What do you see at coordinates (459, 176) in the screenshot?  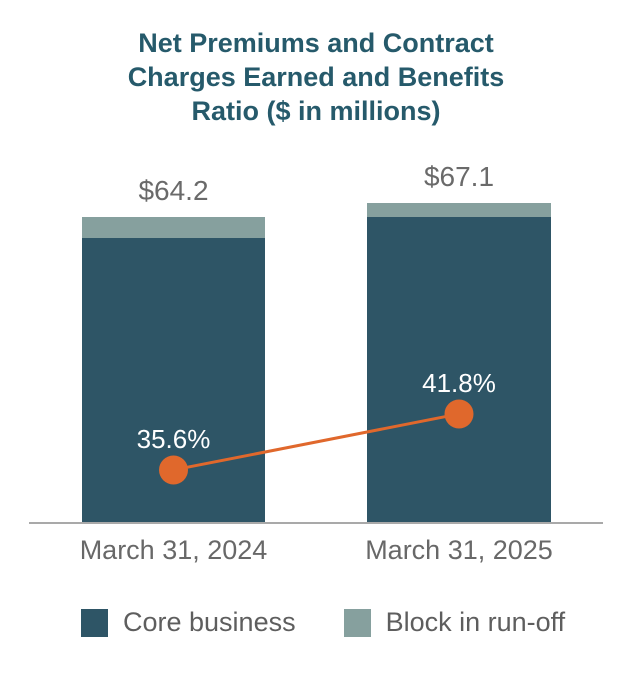 I see `total-label-2025: $67.1` at bounding box center [459, 176].